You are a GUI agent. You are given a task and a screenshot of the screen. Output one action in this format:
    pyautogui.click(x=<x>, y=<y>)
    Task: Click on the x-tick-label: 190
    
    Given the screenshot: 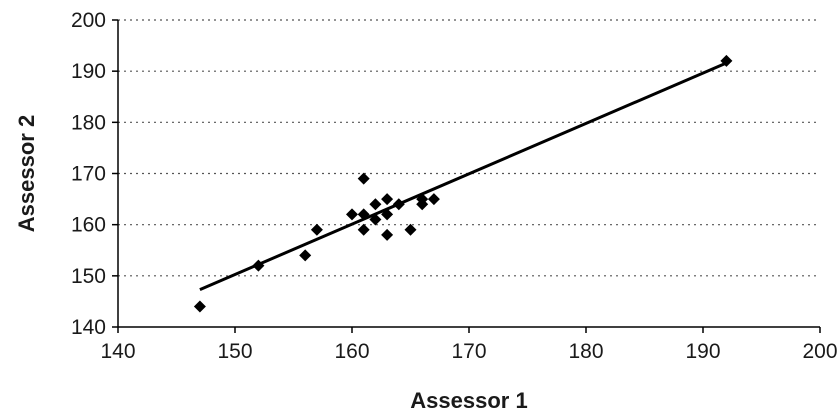 What is the action you would take?
    pyautogui.click(x=702, y=351)
    